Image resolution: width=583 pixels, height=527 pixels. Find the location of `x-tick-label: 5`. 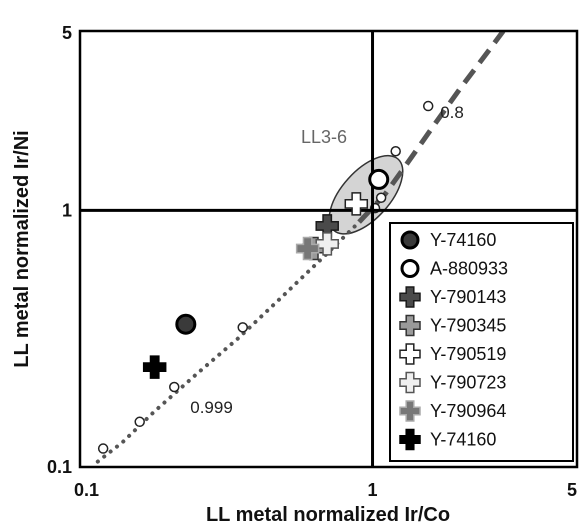

x-tick-label: 5 is located at coordinates (572, 490).